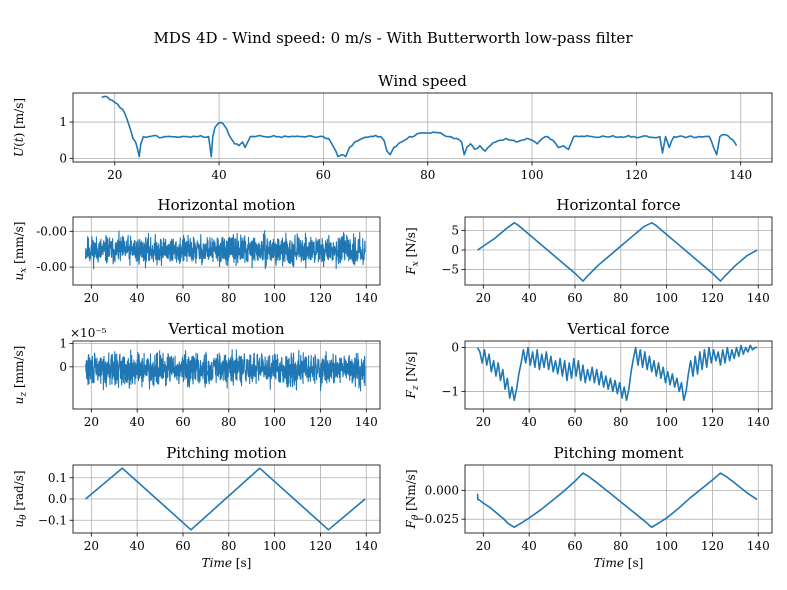 This screenshot has height=590, width=787. Describe the element at coordinates (619, 563) in the screenshot. I see `pitching-moment-xlabel: Time [s]` at that location.